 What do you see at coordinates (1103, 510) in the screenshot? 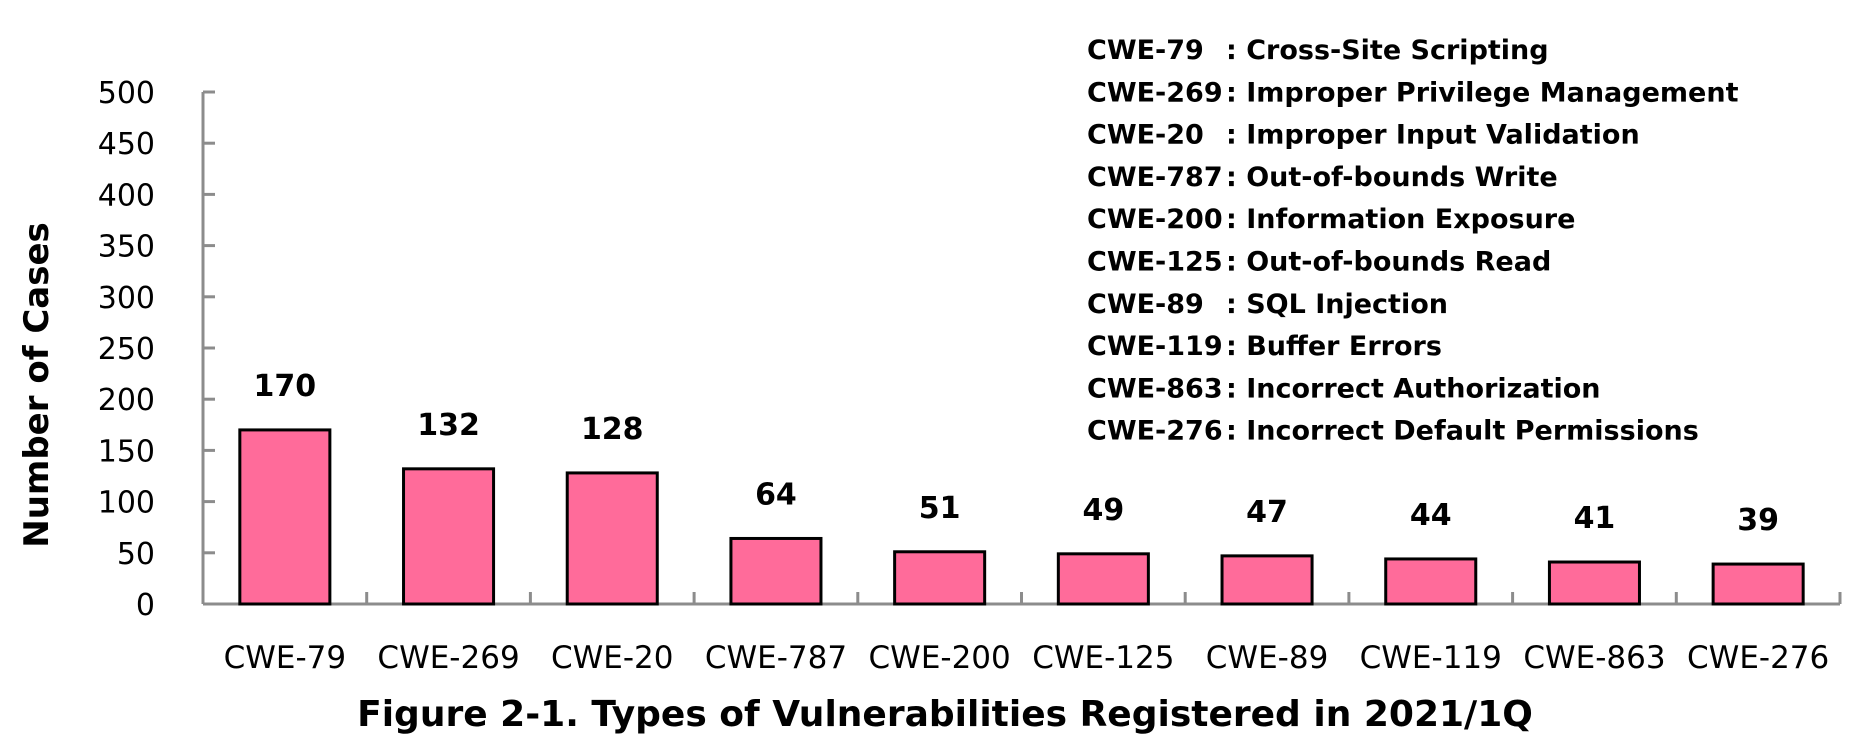
I see `data-label: 49` at bounding box center [1103, 510].